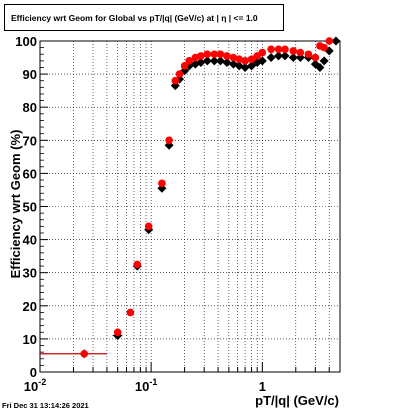 The image size is (400, 414). What do you see at coordinates (30, 207) in the screenshot?
I see `y-tick-label: 50` at bounding box center [30, 207].